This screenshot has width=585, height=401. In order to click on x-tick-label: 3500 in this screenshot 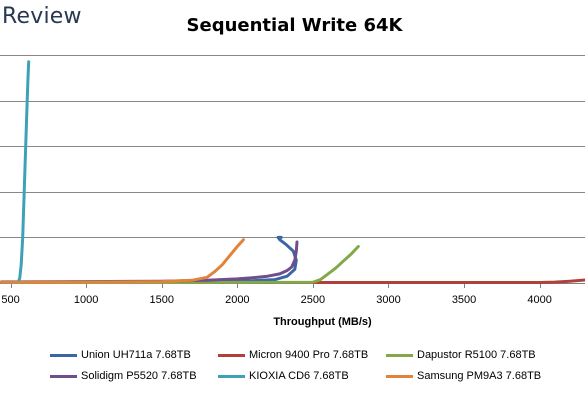, I will do `click(464, 300)`.